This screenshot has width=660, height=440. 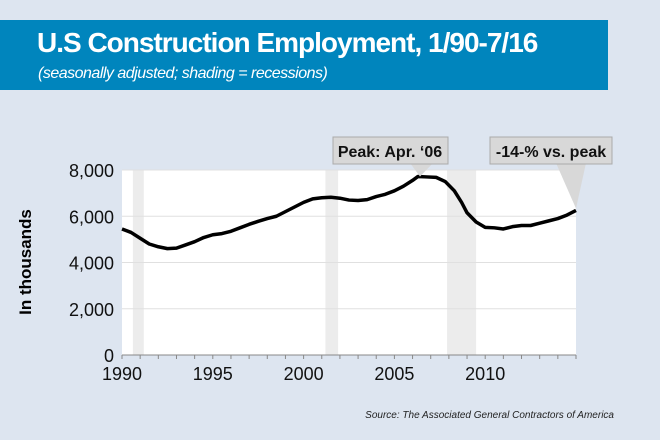 I want to click on vs-peak-annotation: -14-% vs. peak, so click(x=551, y=152).